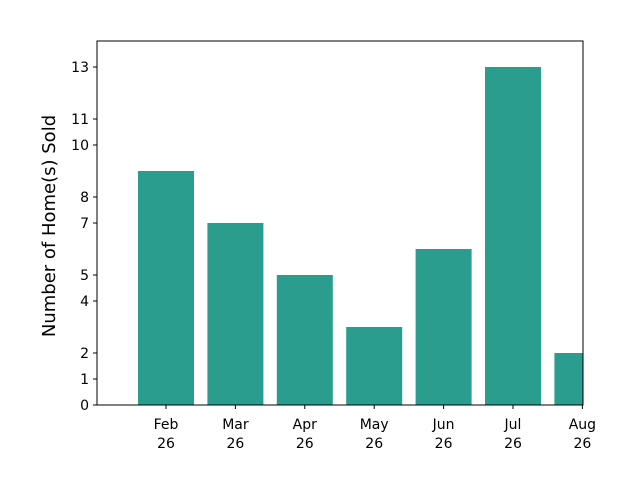 The height and width of the screenshot is (493, 639). I want to click on y-tick-label: 10, so click(80, 146).